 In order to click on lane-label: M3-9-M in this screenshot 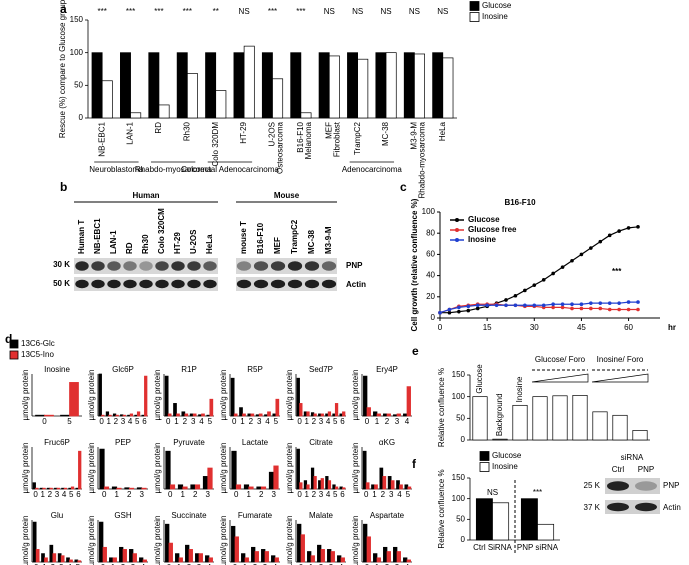, I will do `click(328, 240)`.